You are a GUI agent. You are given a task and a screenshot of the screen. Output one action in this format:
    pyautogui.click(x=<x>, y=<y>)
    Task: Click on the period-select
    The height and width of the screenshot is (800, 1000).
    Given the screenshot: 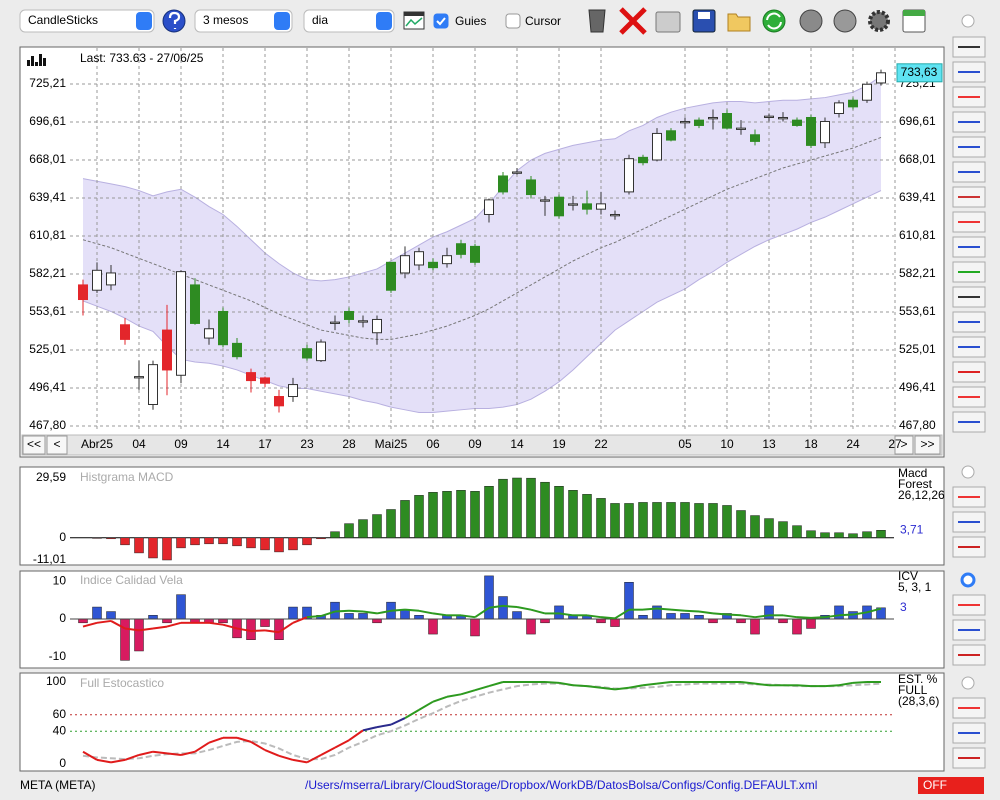 What is the action you would take?
    pyautogui.click(x=243, y=21)
    